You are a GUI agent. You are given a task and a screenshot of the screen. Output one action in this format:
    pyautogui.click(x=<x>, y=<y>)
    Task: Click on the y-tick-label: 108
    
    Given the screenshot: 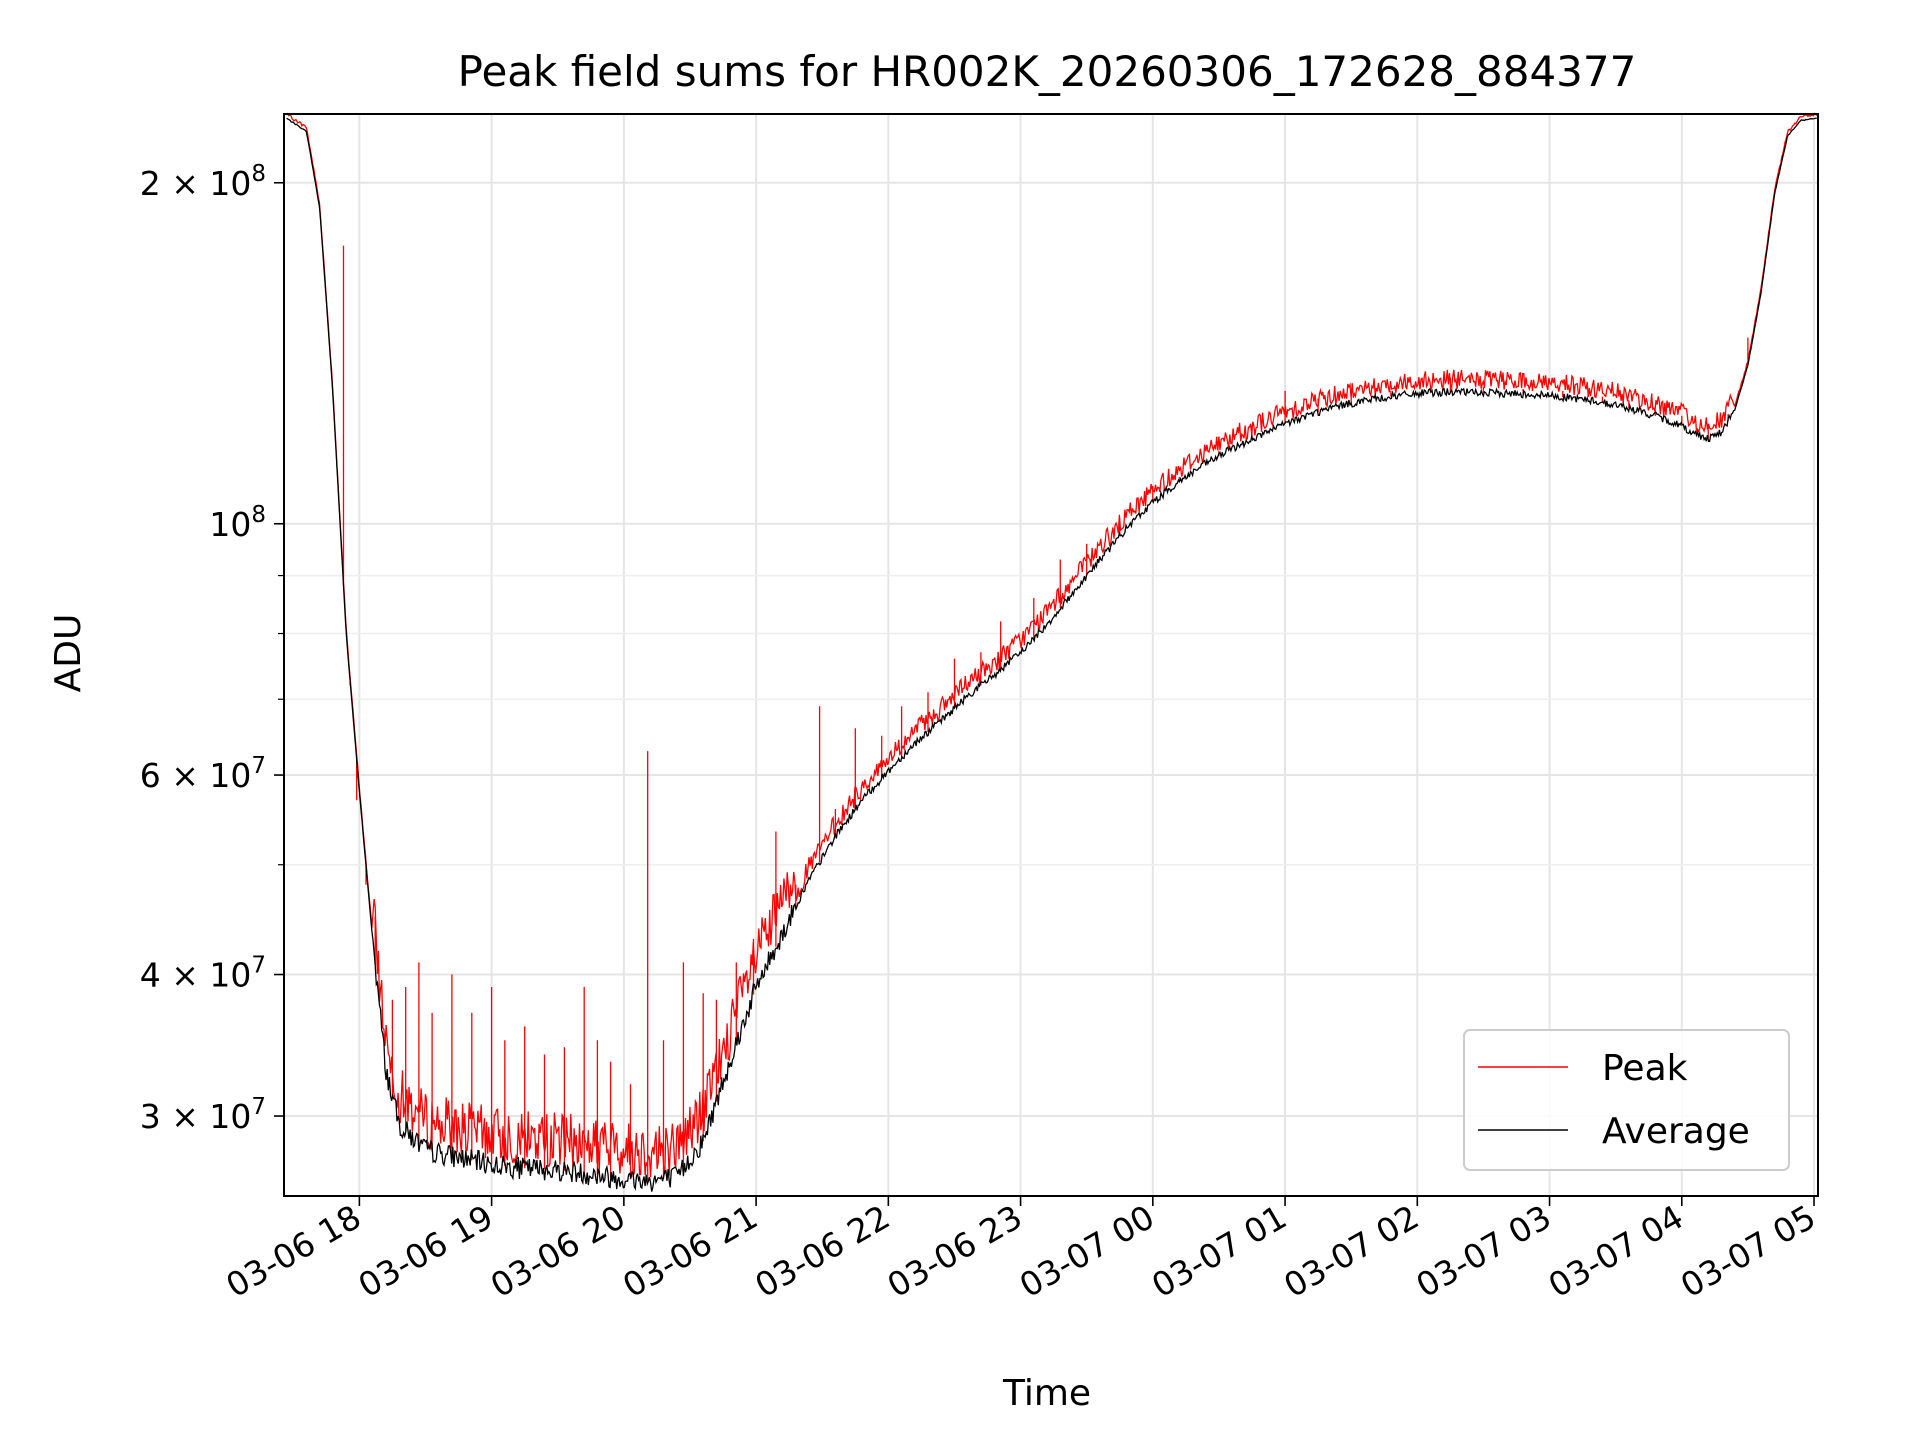 What is the action you would take?
    pyautogui.click(x=237, y=523)
    